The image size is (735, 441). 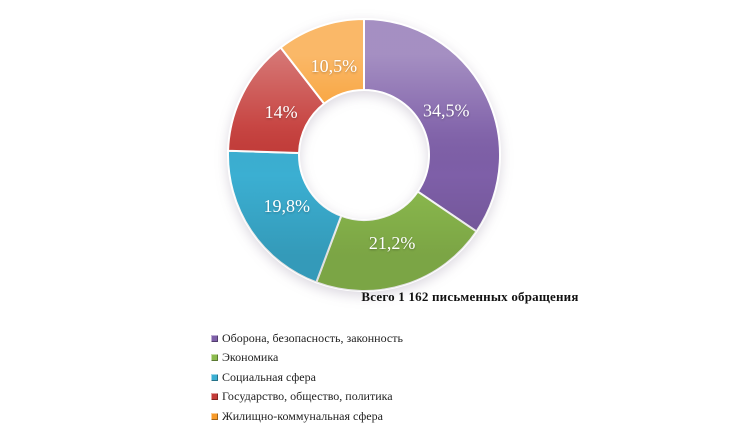 I want to click on legend-item: Государство, общество, политика, so click(x=307, y=396).